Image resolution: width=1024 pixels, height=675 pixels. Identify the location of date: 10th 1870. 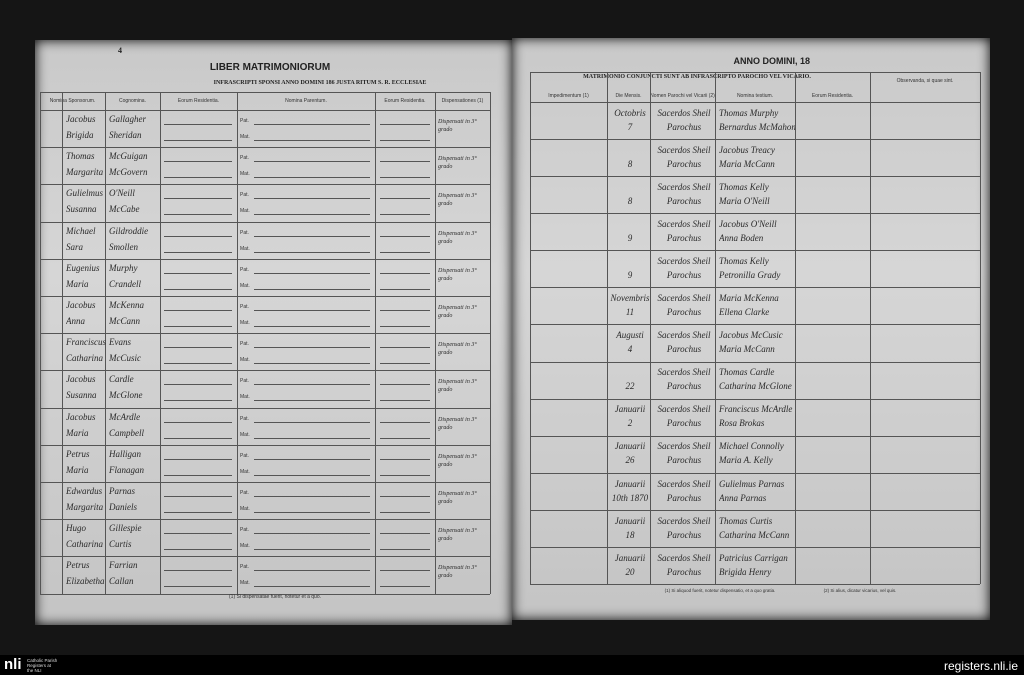
(630, 497).